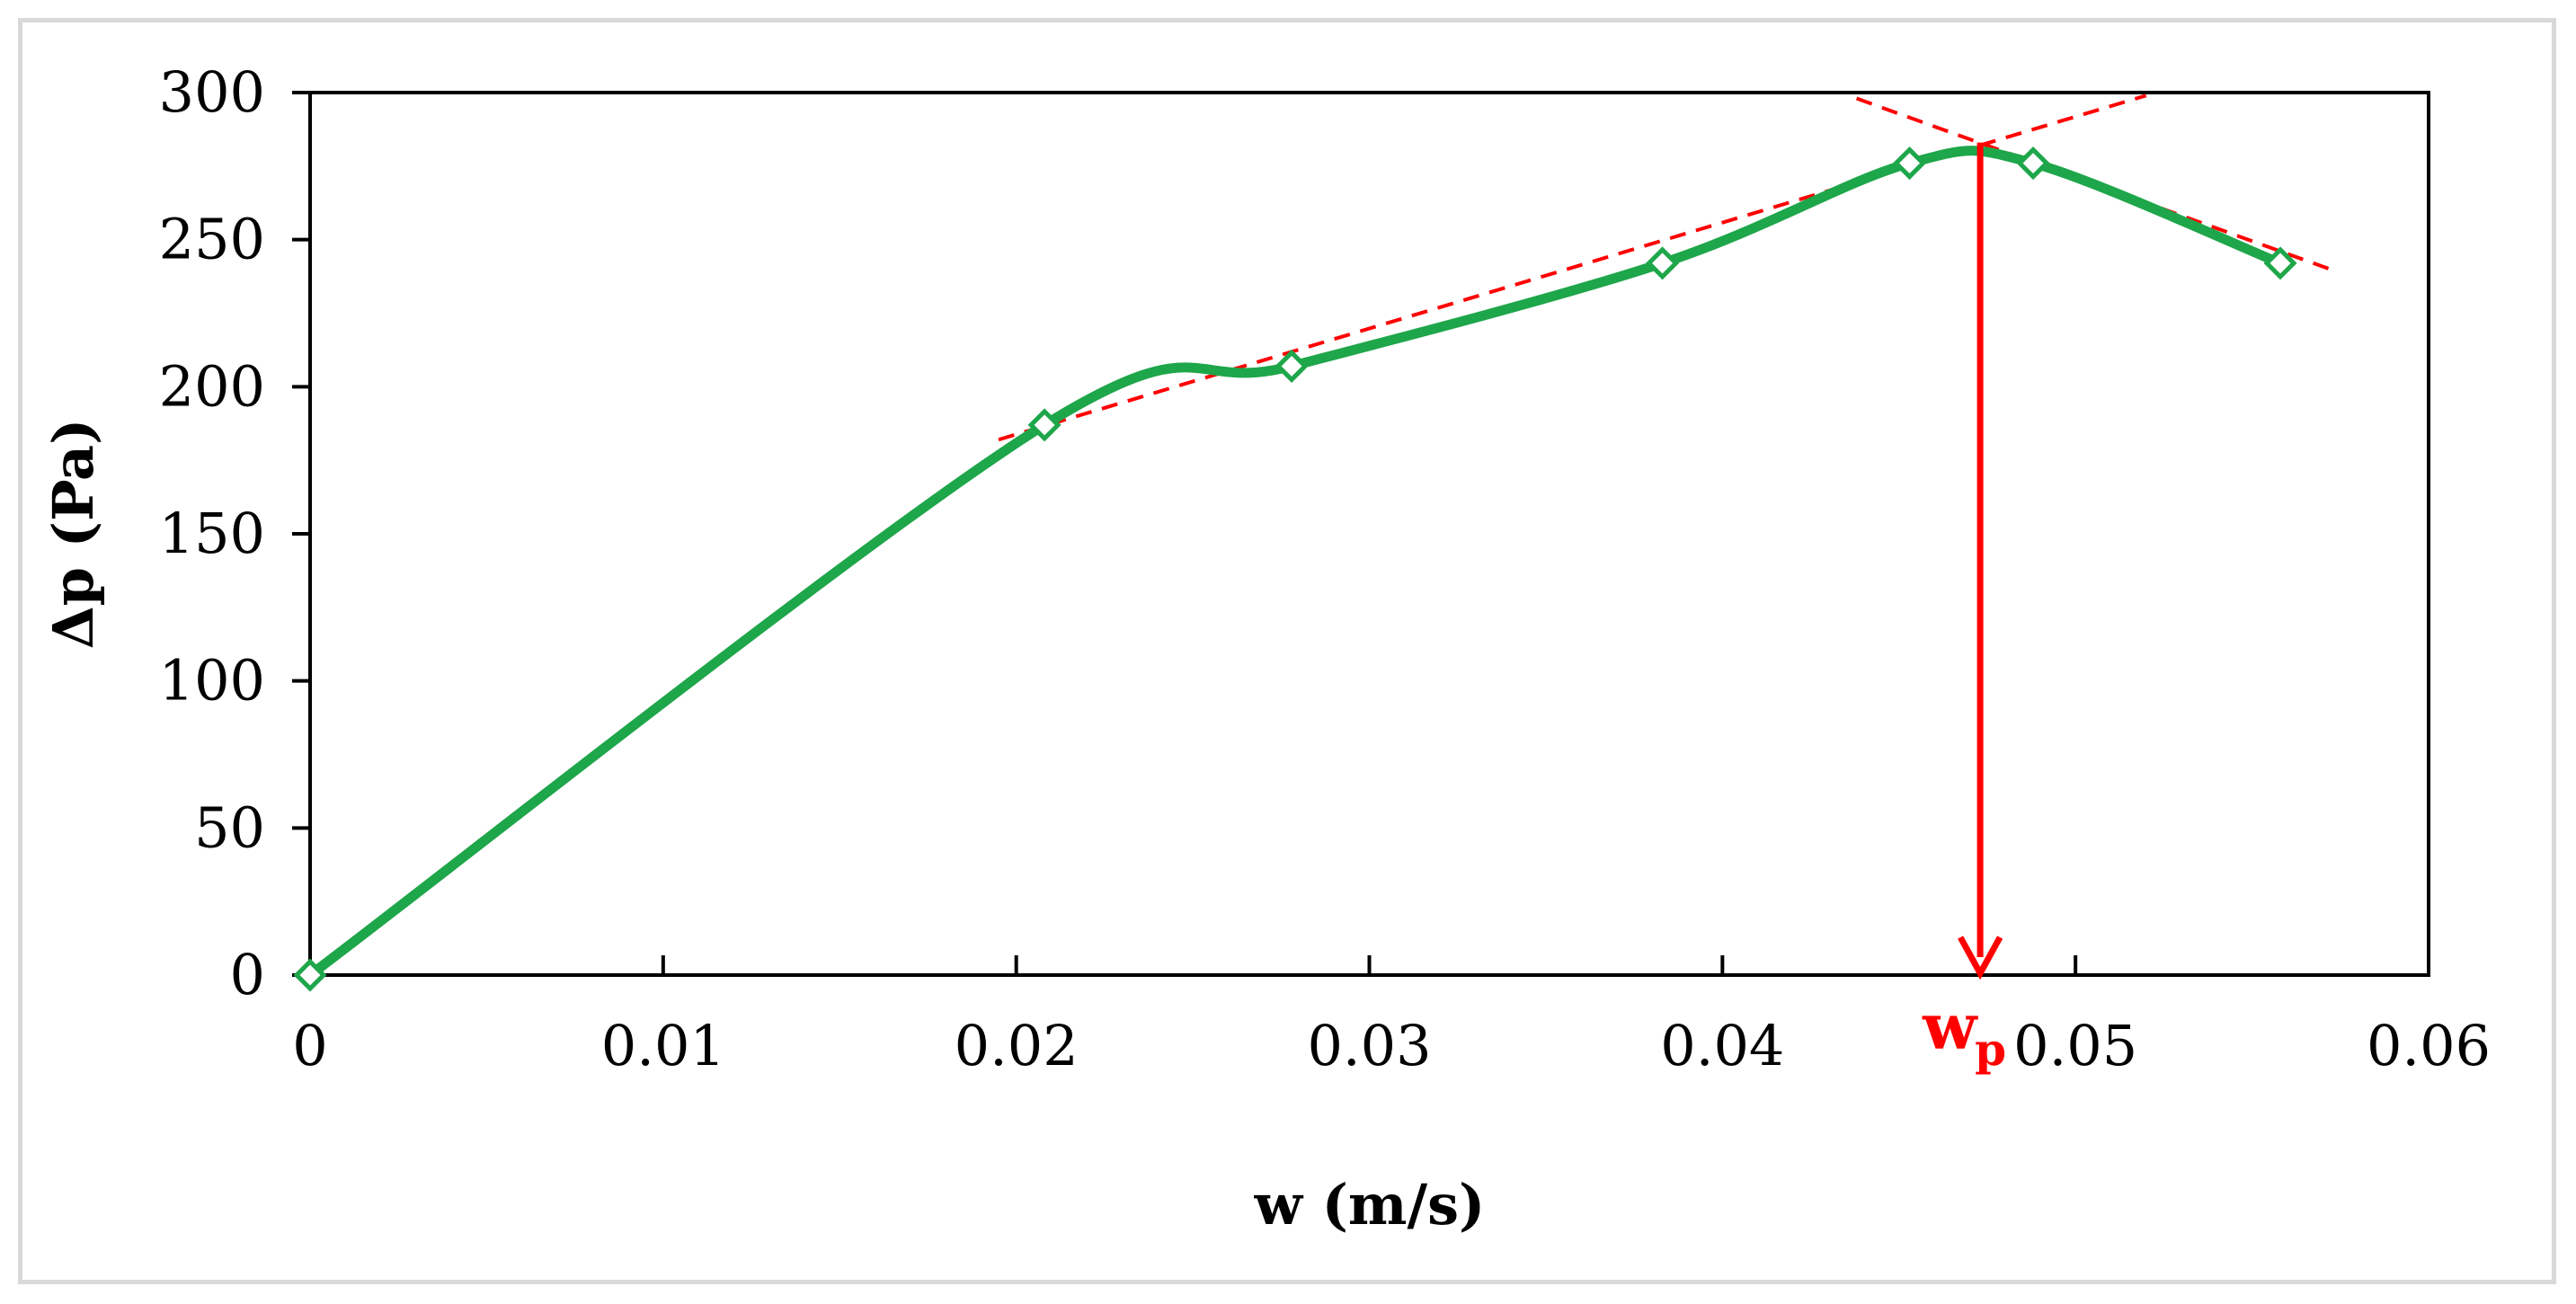  What do you see at coordinates (1369, 1046) in the screenshot?
I see `x-tick-label: 0.03` at bounding box center [1369, 1046].